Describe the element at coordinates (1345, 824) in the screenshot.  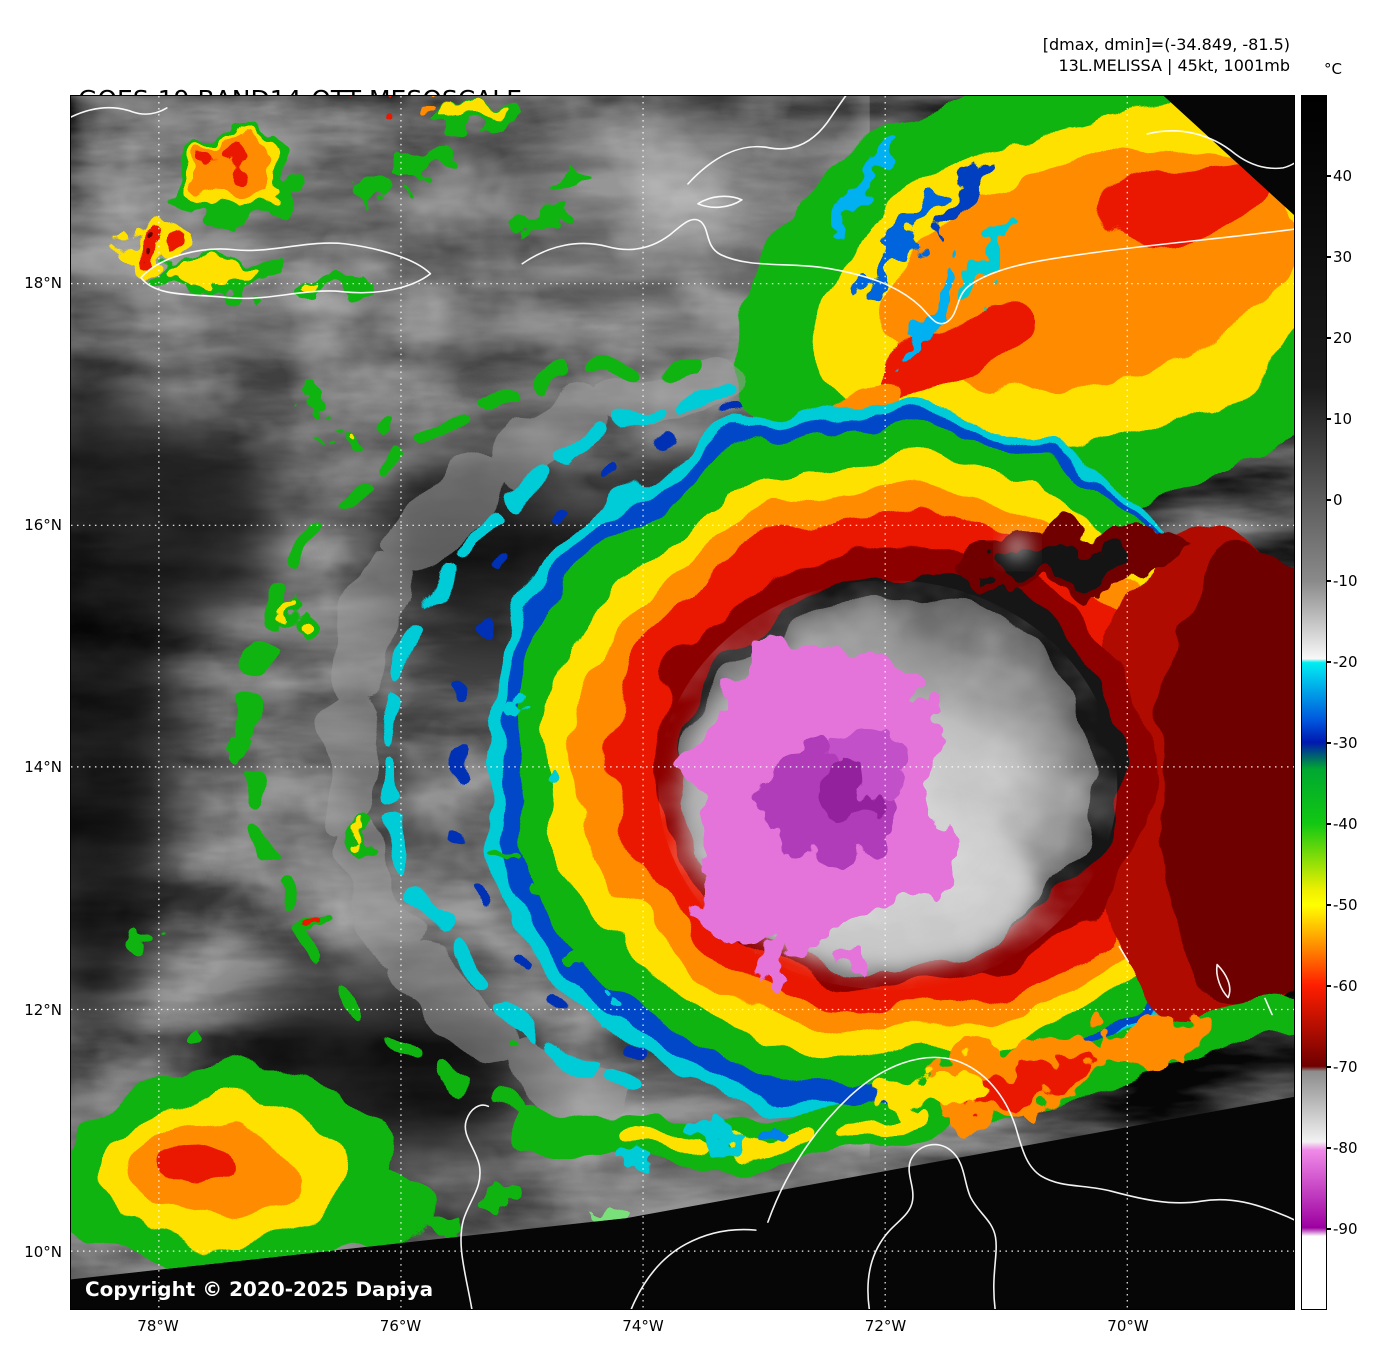
I see `colorbar-tick-label: -40` at that location.